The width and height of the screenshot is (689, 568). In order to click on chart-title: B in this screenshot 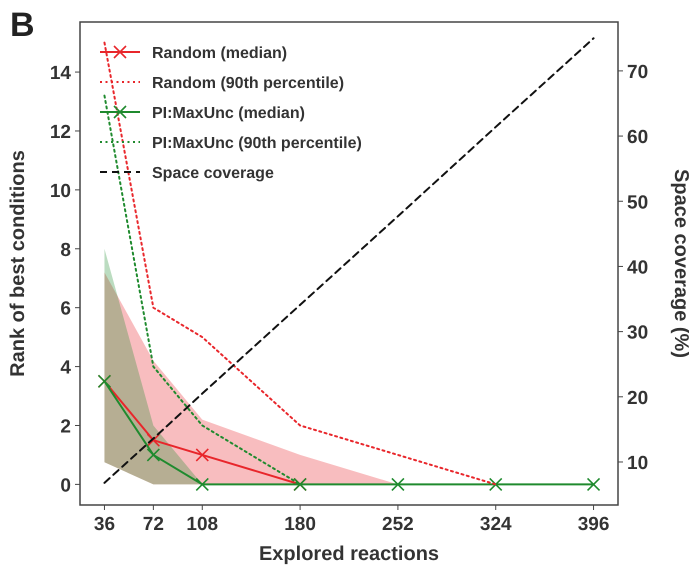, I will do `click(22, 25)`.